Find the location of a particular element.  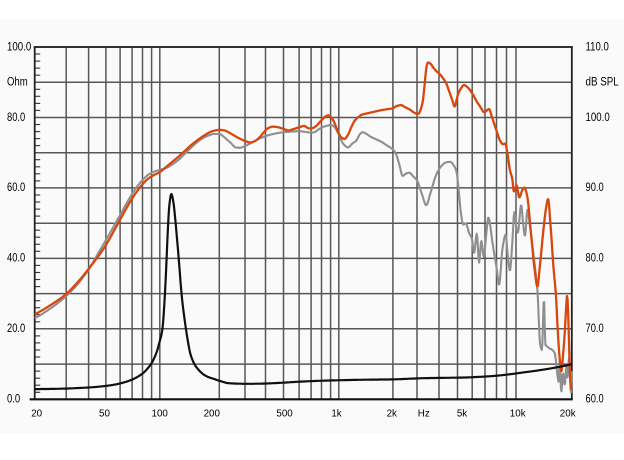

svg-text: Hz is located at coordinates (424, 414).